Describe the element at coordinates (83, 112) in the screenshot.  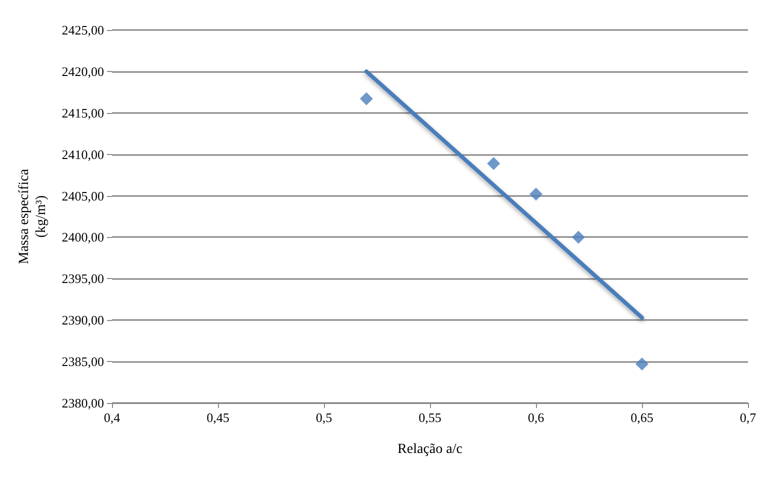
I see `y-tick-label: 2415,00` at that location.